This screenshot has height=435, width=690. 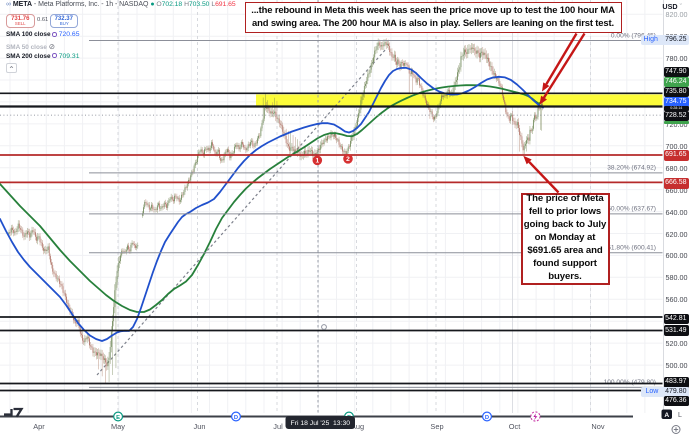 What do you see at coordinates (633, 35) in the screenshot?
I see `svg-text: 0.00% (796.45)` at bounding box center [633, 35].